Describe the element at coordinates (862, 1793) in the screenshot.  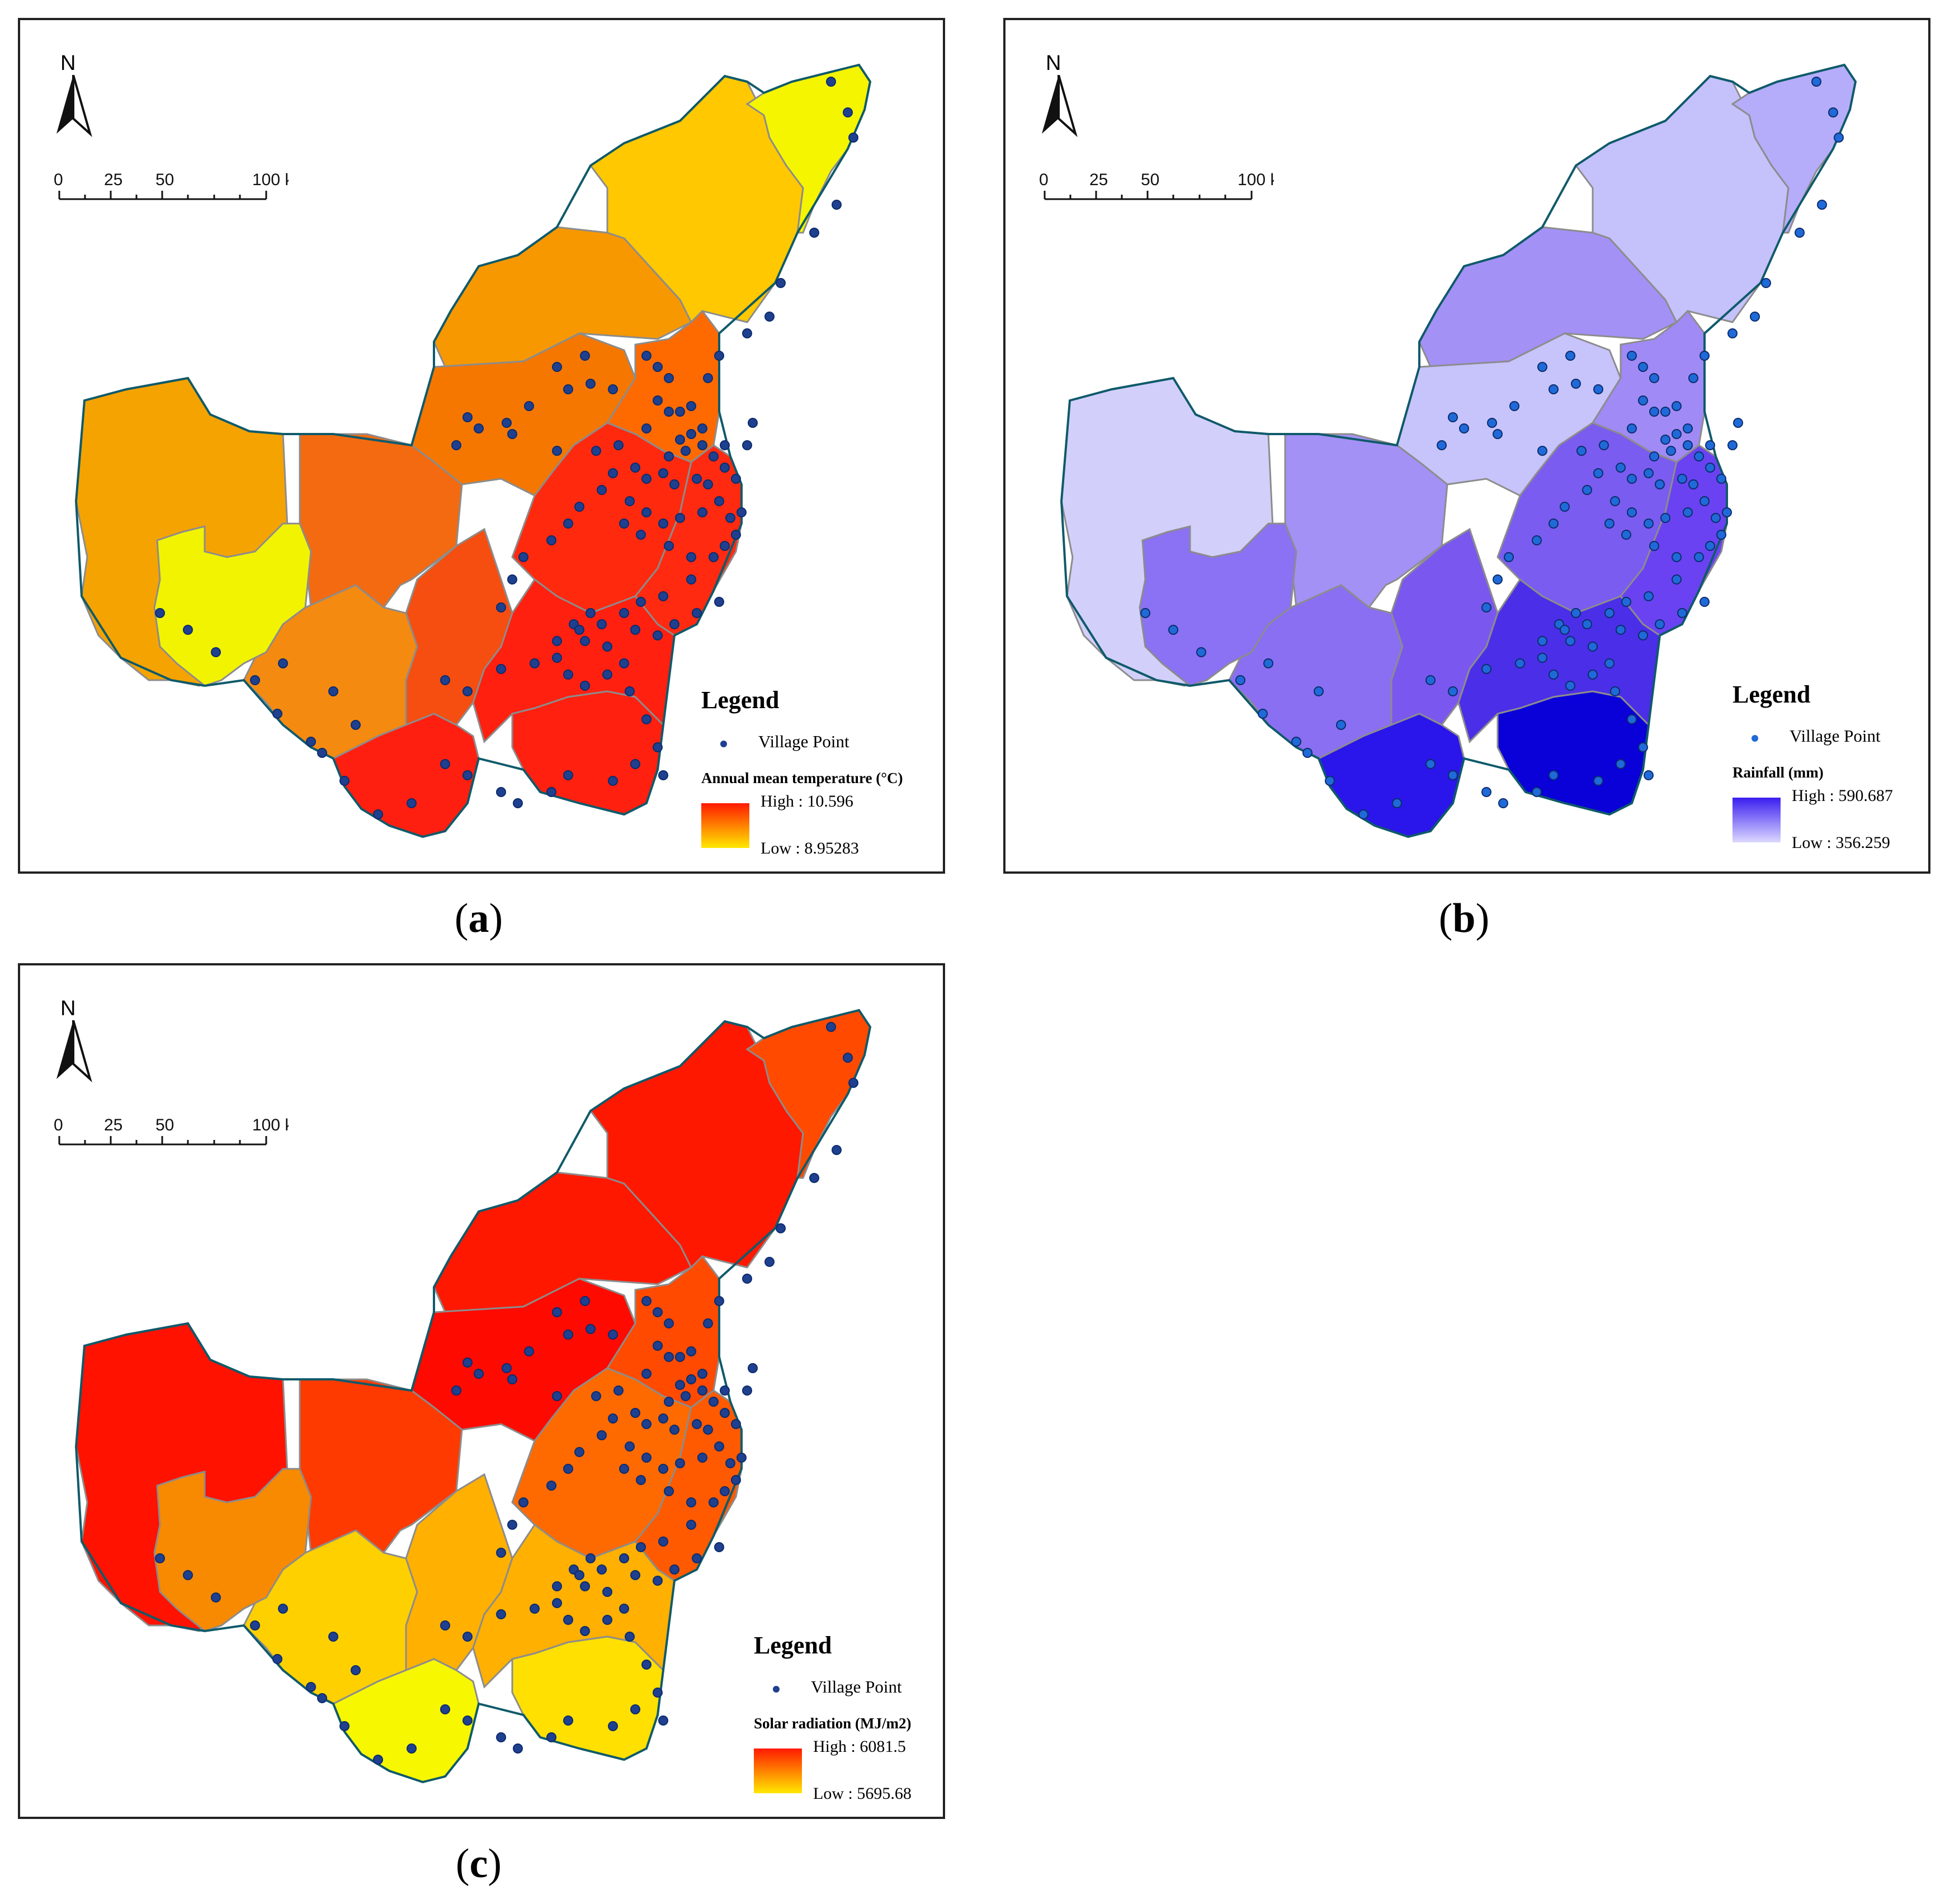
I see `ramp-low-label: Low : 5695.68` at that location.